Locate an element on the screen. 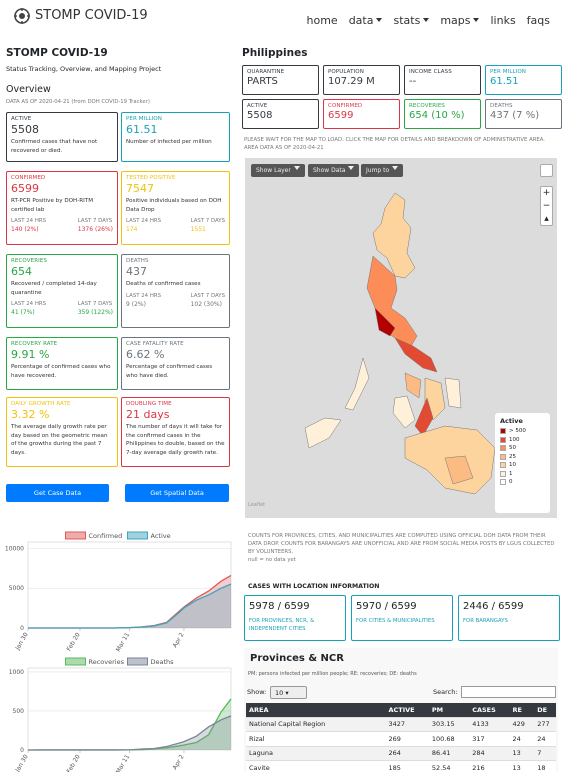 This screenshot has width=575, height=775. button: Get Case Data is located at coordinates (57, 493).